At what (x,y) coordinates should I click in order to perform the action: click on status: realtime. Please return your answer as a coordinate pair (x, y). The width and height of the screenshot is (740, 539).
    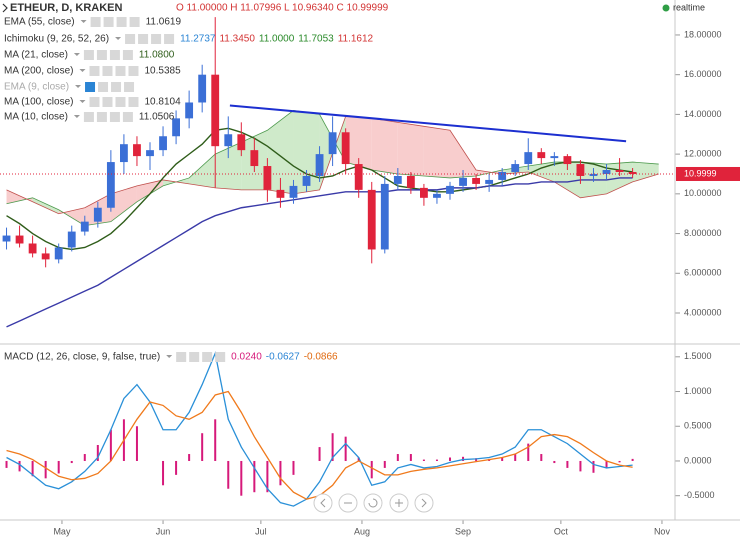
    Looking at the image, I should click on (689, 7).